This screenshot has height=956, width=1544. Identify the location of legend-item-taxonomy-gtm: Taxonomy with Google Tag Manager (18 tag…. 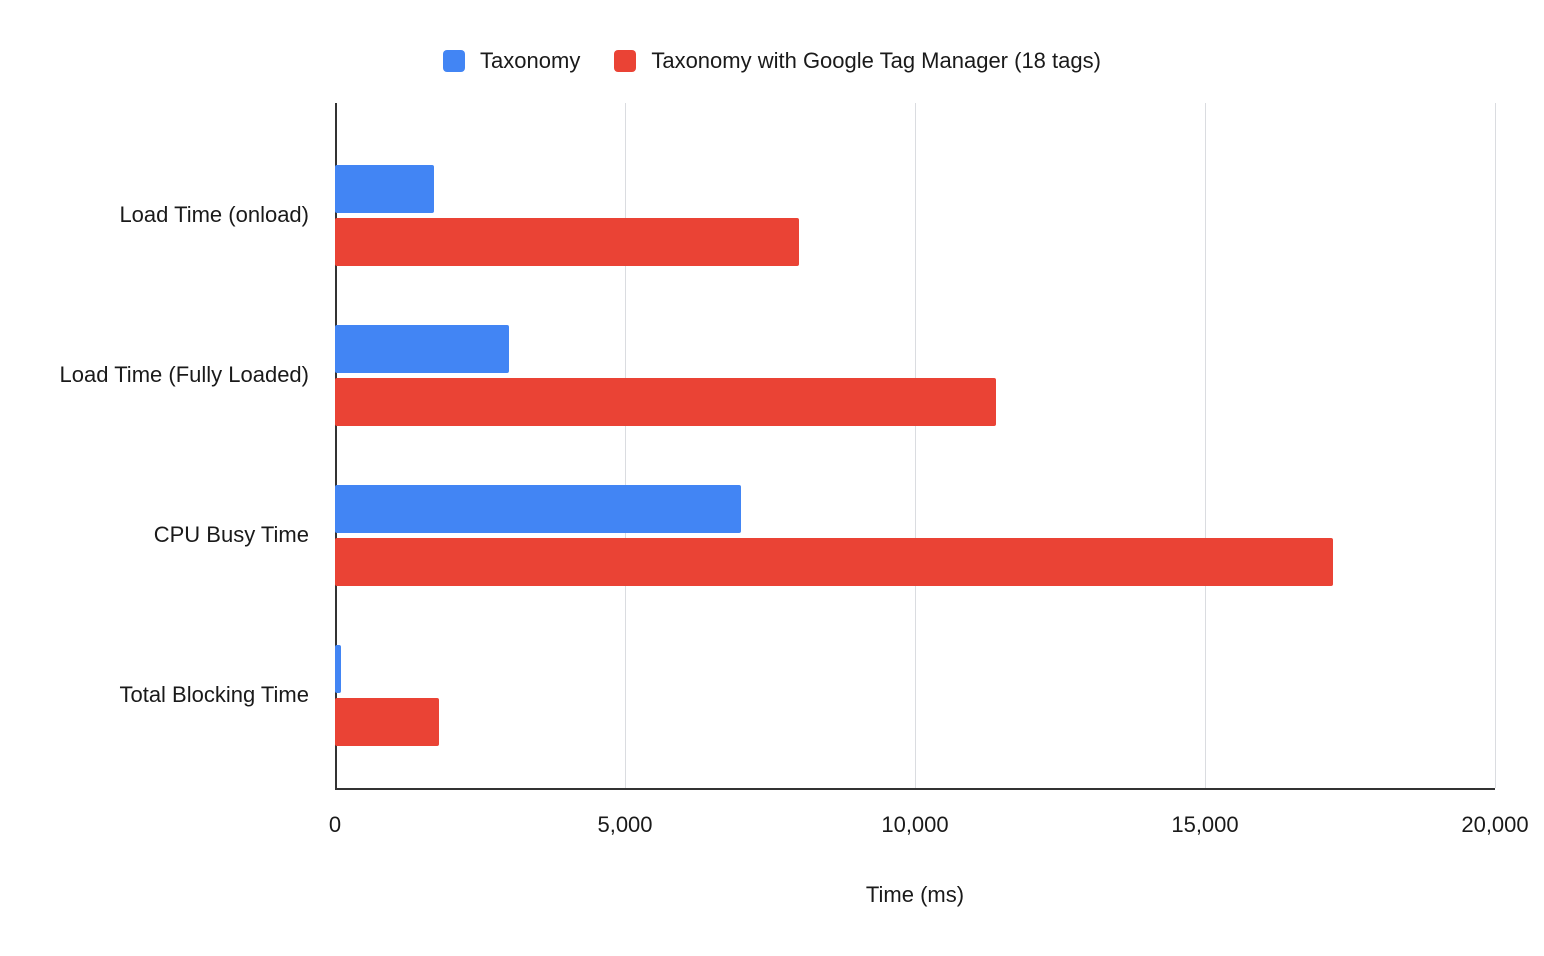
(857, 61).